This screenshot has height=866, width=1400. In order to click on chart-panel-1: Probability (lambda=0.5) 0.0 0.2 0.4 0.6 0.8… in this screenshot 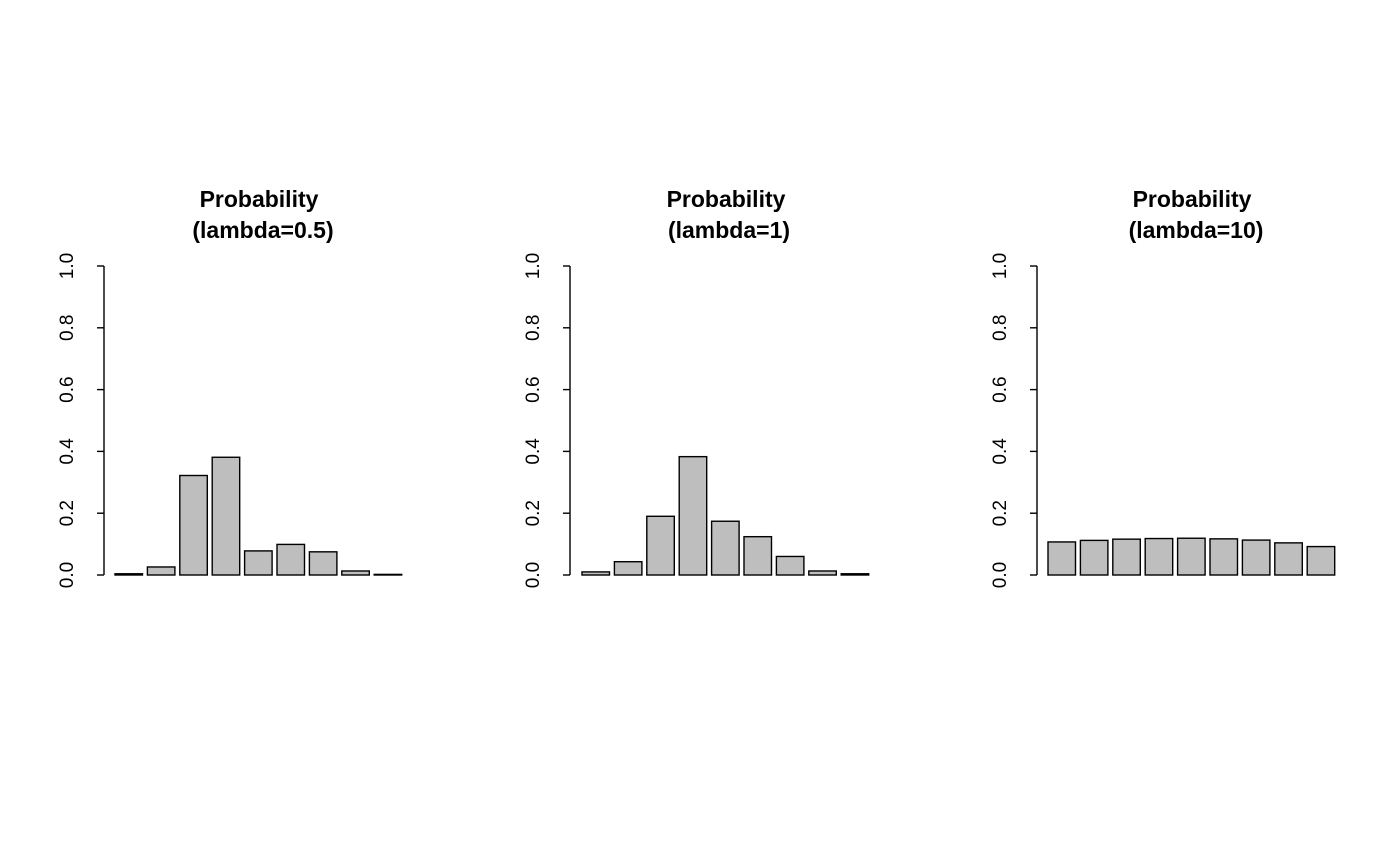, I will do `click(230, 387)`.